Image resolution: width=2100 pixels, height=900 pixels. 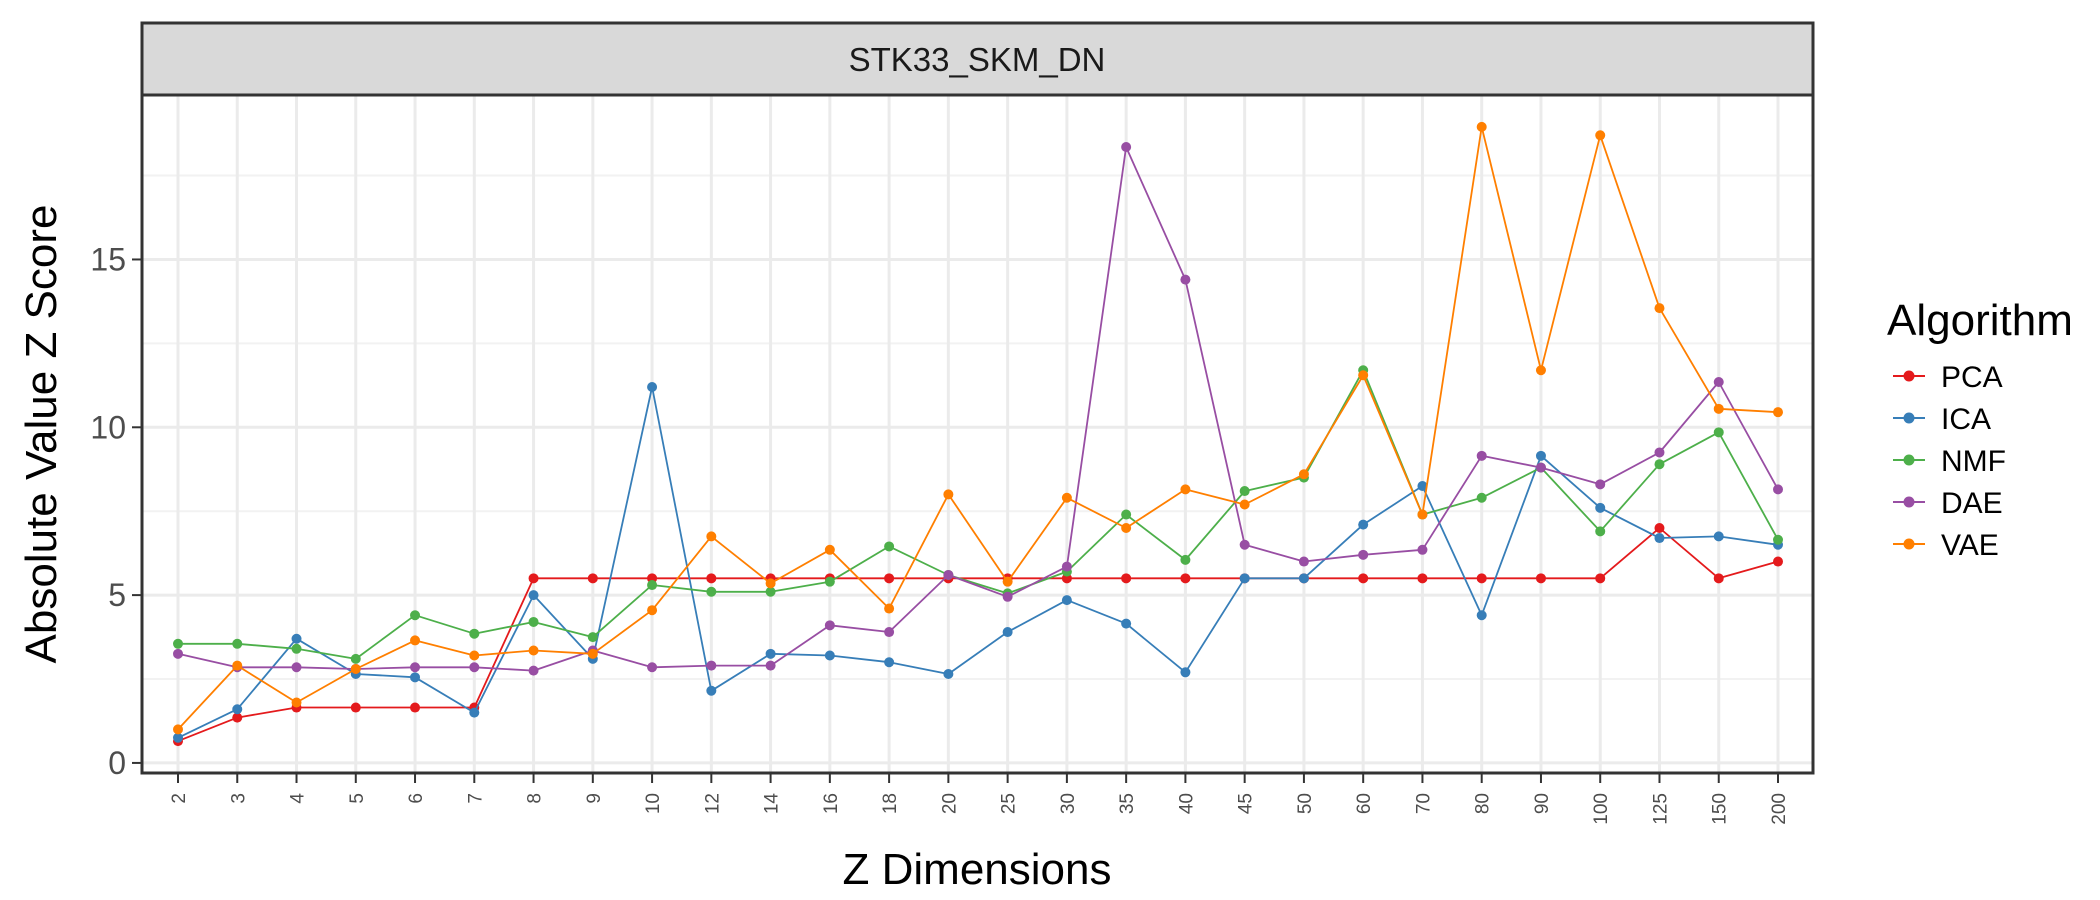 I want to click on legend-label: NMF, so click(x=1973, y=461).